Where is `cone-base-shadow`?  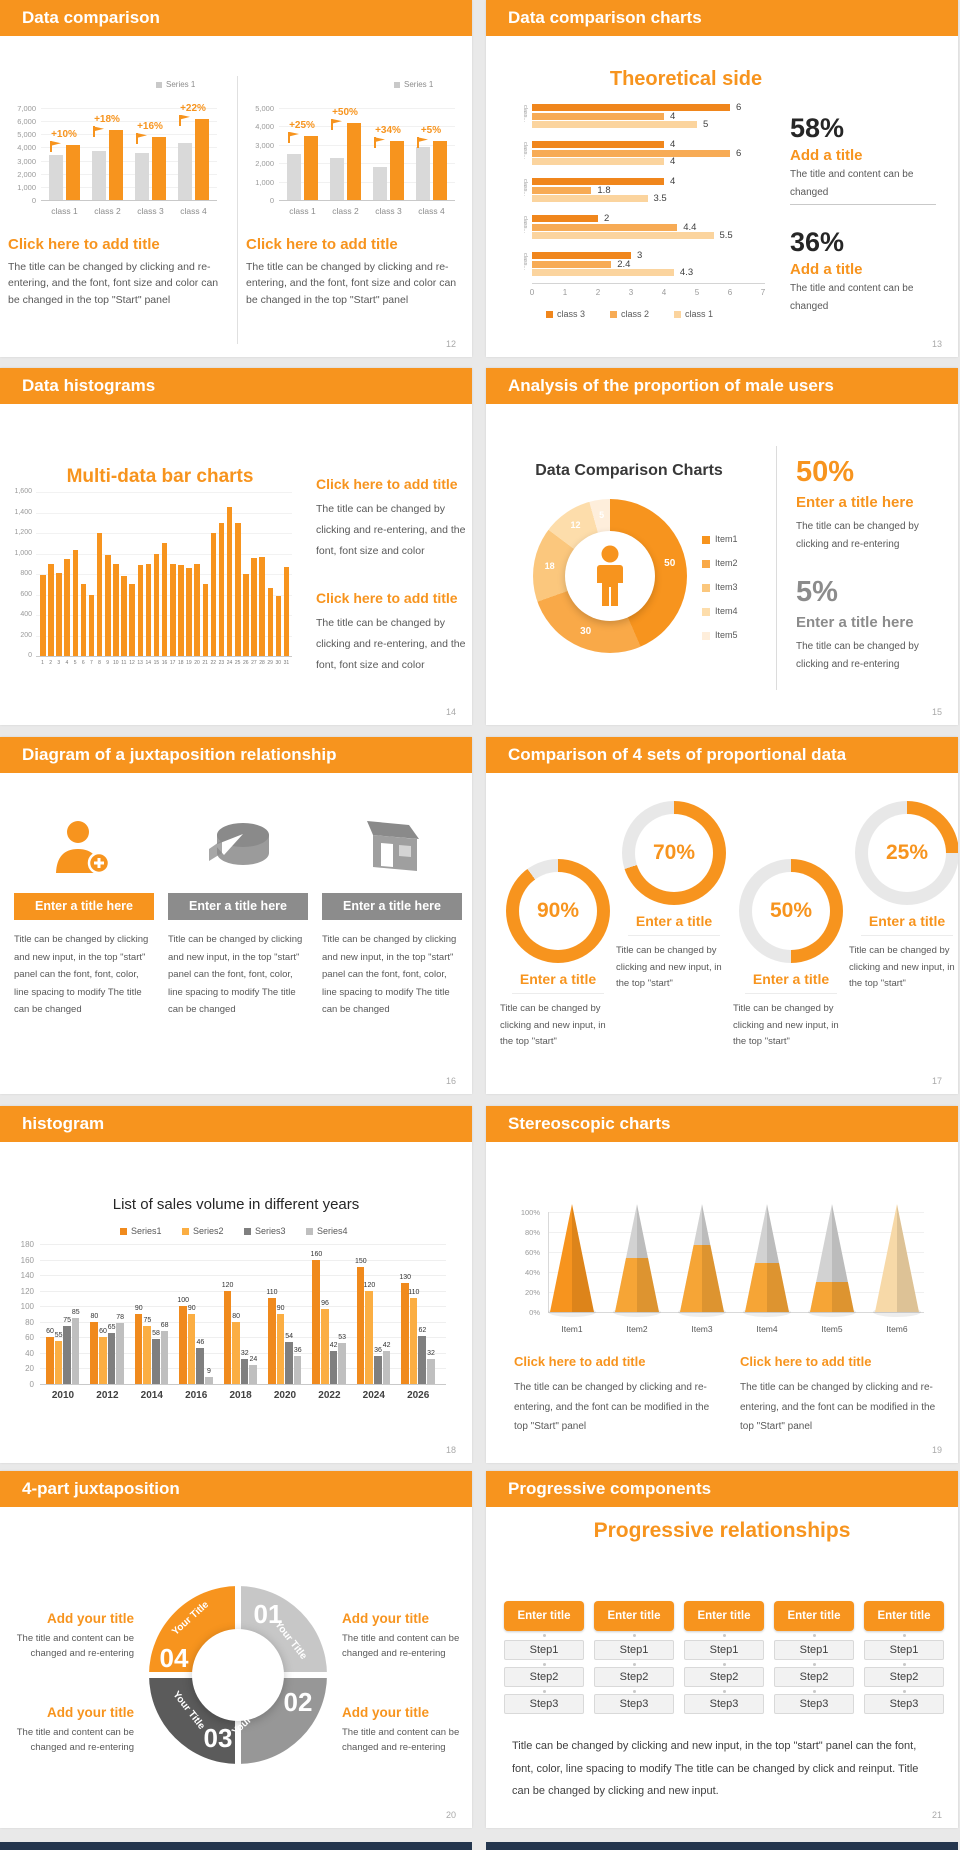
cone-base-shadow is located at coordinates (897, 1312).